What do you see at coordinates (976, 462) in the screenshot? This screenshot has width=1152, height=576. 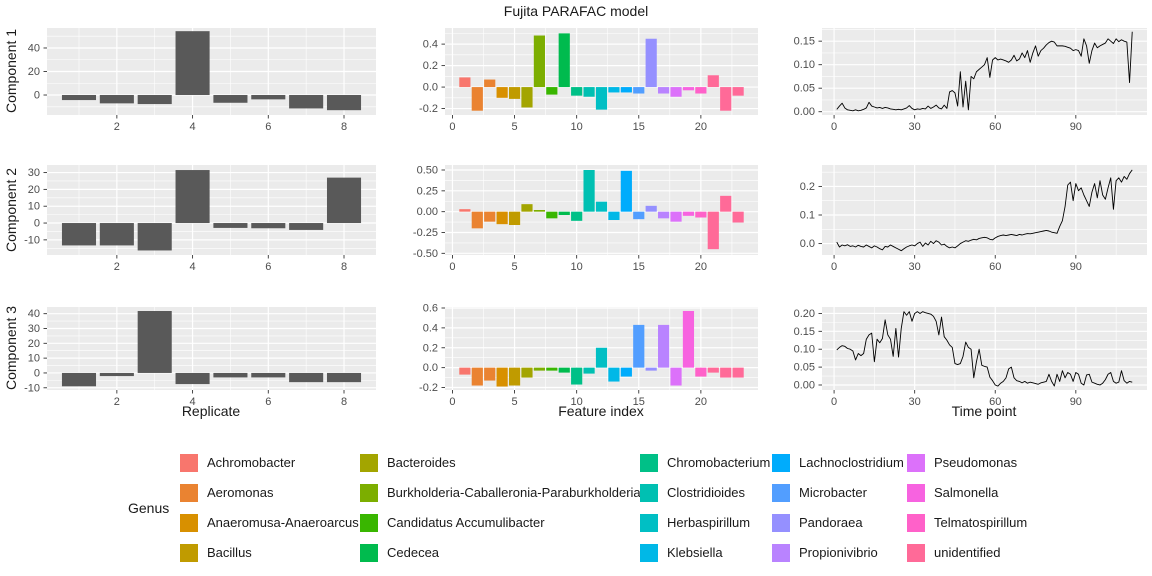 I see `legend-key-label: Pseudomonas` at bounding box center [976, 462].